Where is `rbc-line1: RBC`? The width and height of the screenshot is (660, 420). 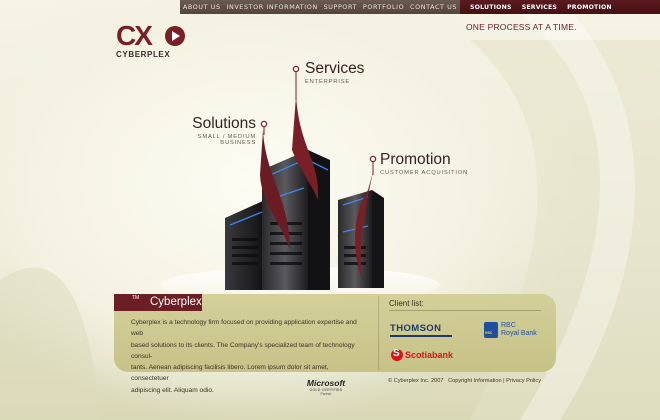 rbc-line1: RBC is located at coordinates (508, 325).